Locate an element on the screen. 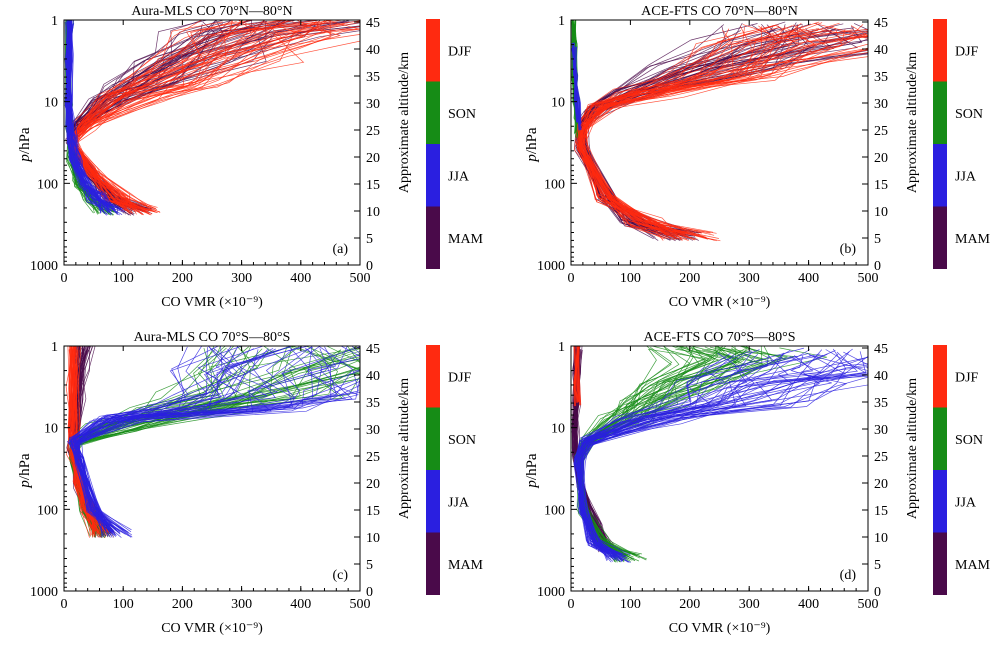 Image resolution: width=1000 pixels, height=647 pixels. x-tick-label: 100 is located at coordinates (123, 604).